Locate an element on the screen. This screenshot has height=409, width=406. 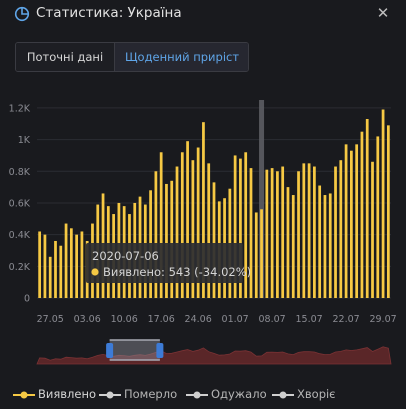
tab-daily-growth: Щоденний приріст is located at coordinates (181, 57).